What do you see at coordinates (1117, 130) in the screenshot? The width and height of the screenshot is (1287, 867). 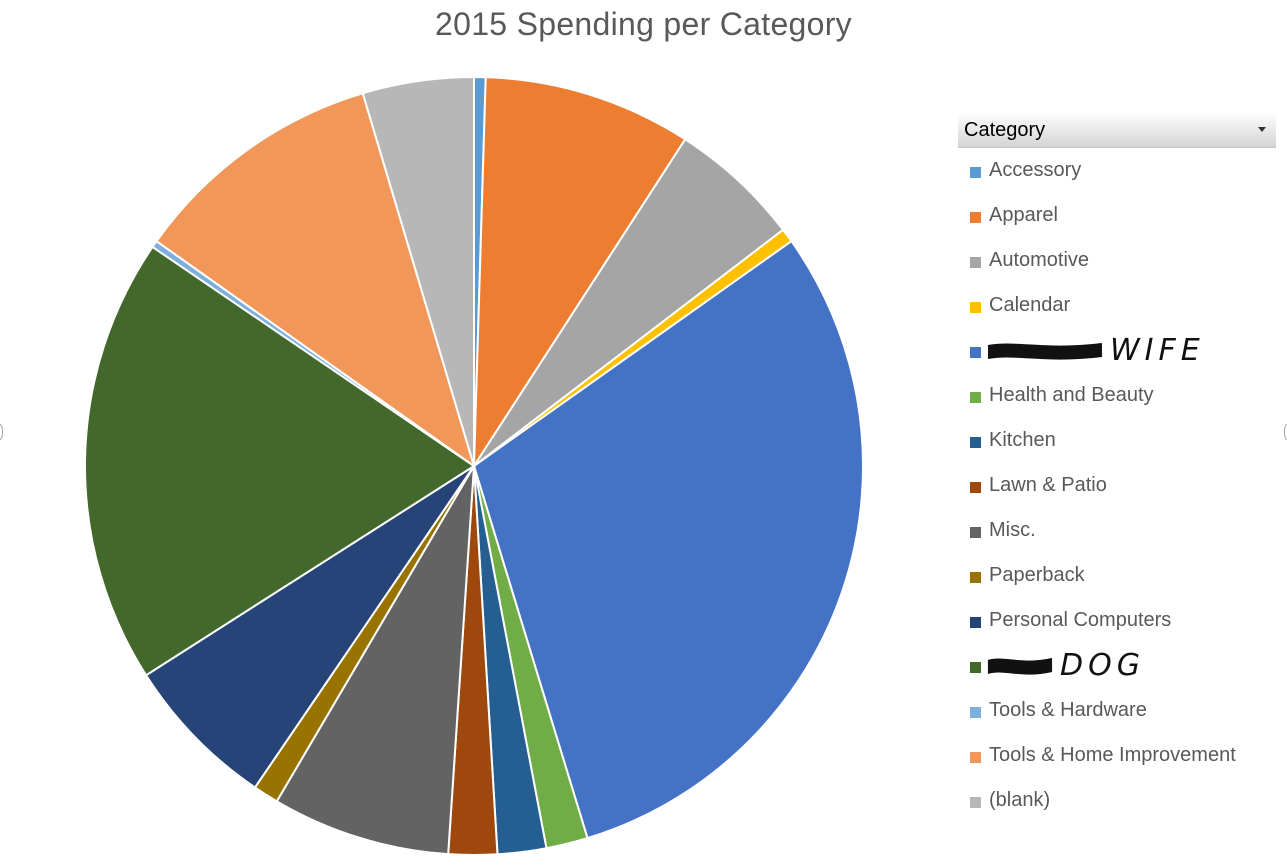 I see `legend-category-filter: Category` at bounding box center [1117, 130].